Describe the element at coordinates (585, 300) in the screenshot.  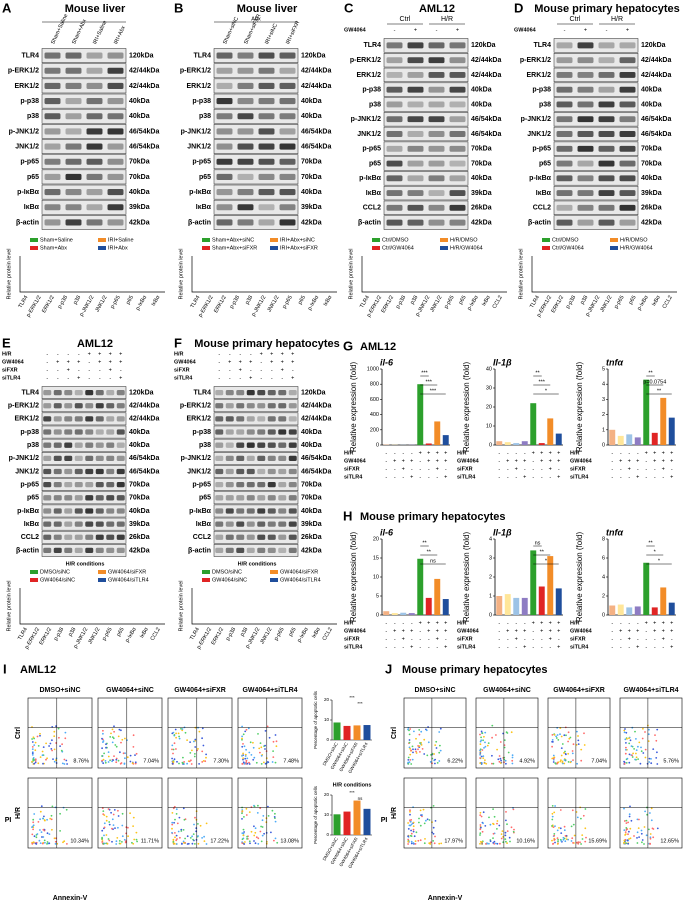
I see `x-tick-label: p38` at that location.